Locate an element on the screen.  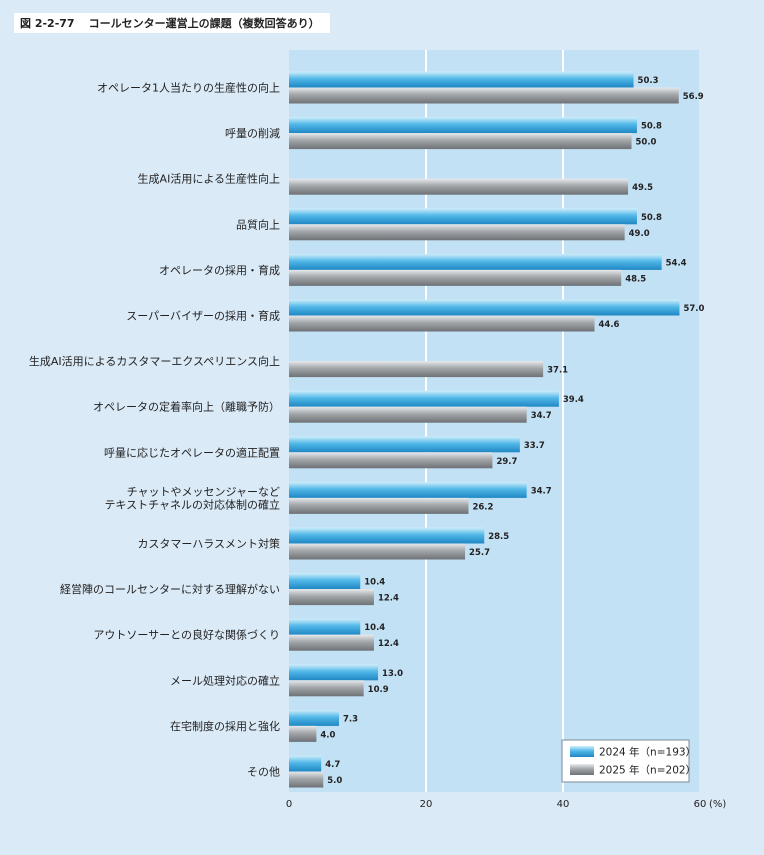
data-label-2025: 37.1 is located at coordinates (557, 371).